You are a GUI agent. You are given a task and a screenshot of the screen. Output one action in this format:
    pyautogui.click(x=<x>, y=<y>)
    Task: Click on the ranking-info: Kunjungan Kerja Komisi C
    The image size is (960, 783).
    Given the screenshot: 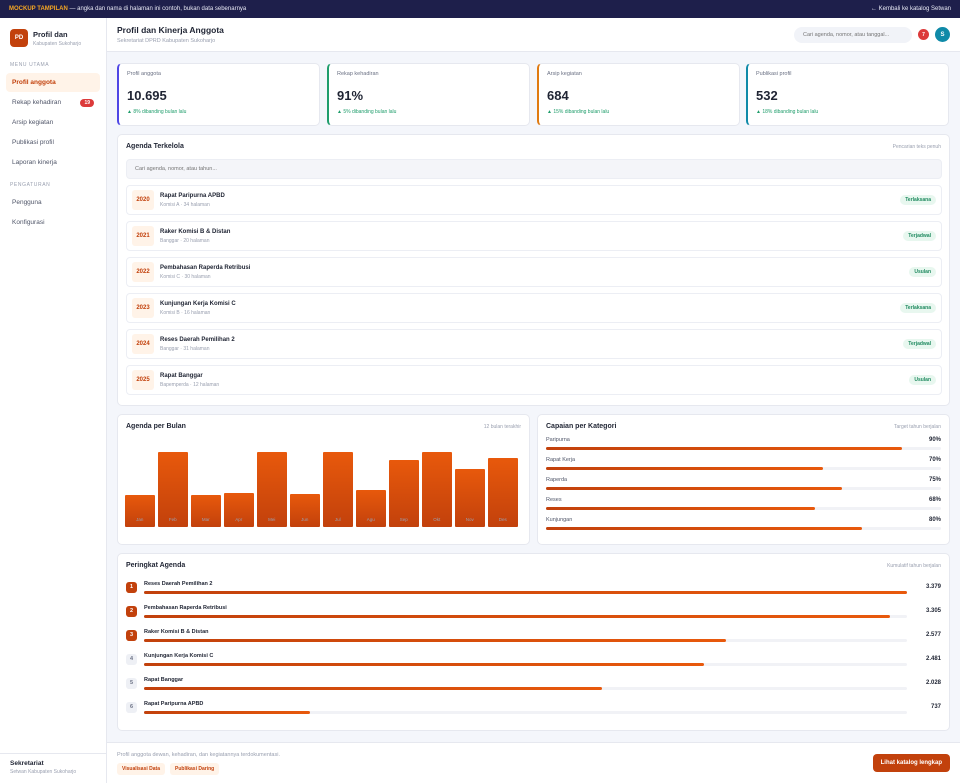 What is the action you would take?
    pyautogui.click(x=525, y=659)
    